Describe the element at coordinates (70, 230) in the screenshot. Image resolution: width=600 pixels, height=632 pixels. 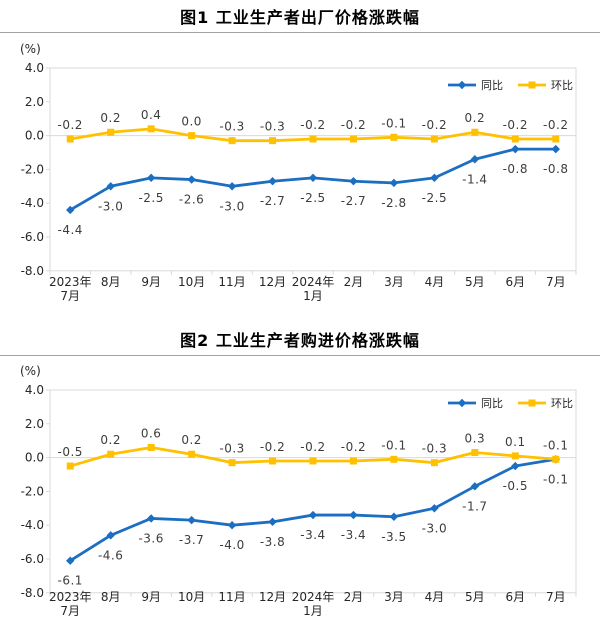
I see `data-label-yoy: -4.4` at that location.